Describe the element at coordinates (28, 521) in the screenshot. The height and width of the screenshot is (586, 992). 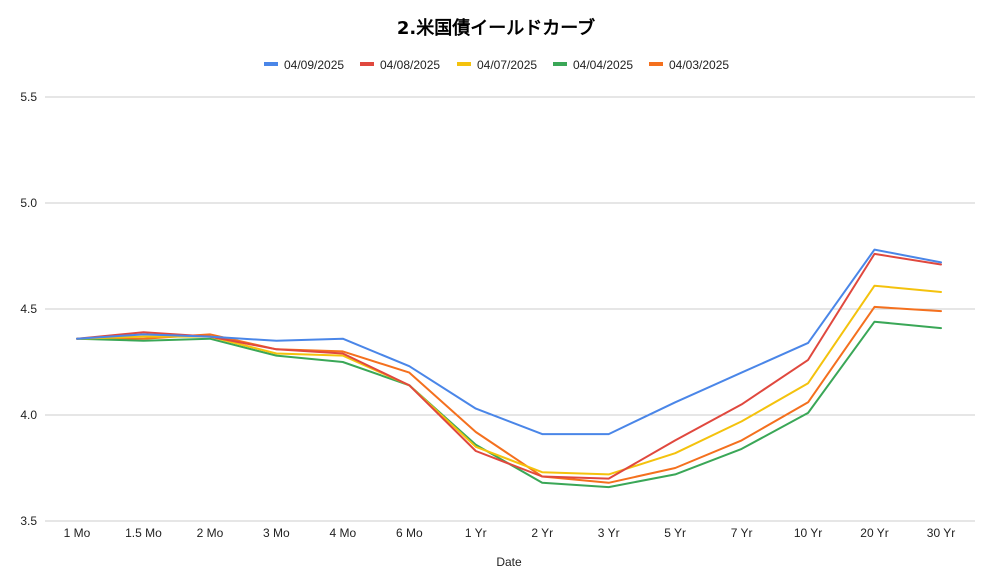
I see `y-tick-label: 3.5` at that location.